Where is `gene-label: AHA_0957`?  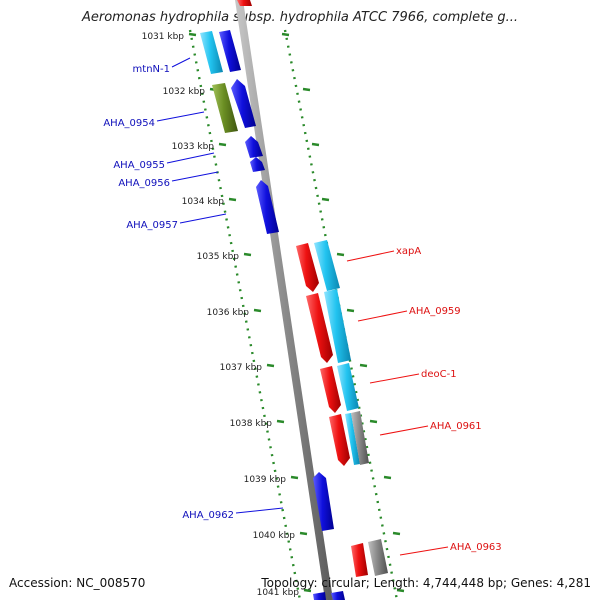
gene-label: AHA_0957 is located at coordinates (152, 225).